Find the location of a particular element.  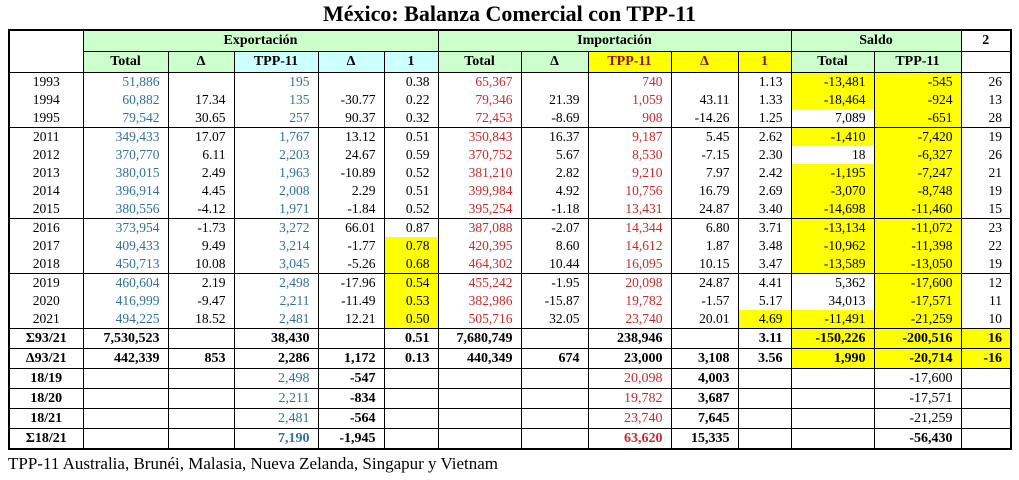

table-cell: 28 is located at coordinates (986, 118).